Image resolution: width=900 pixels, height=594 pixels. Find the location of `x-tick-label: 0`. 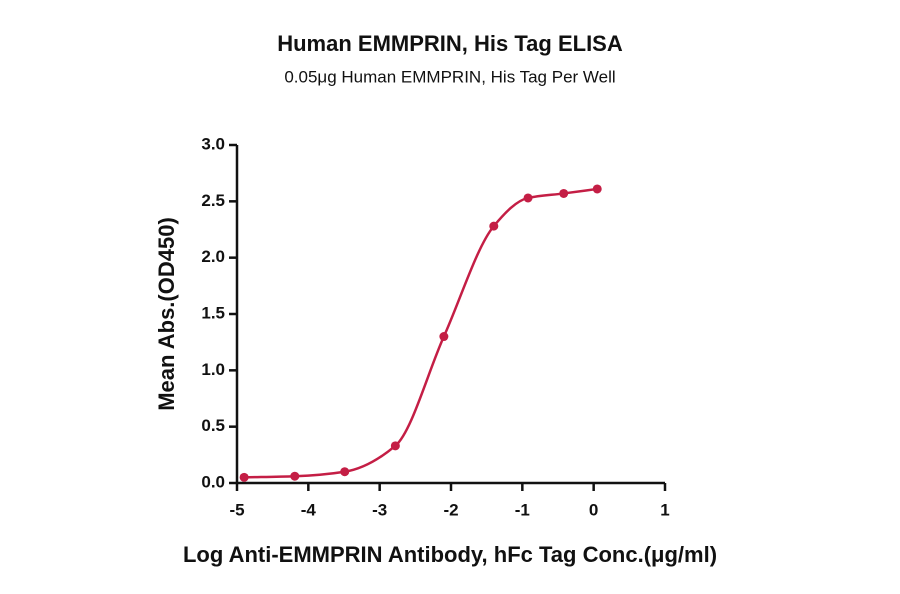

x-tick-label: 0 is located at coordinates (593, 509).